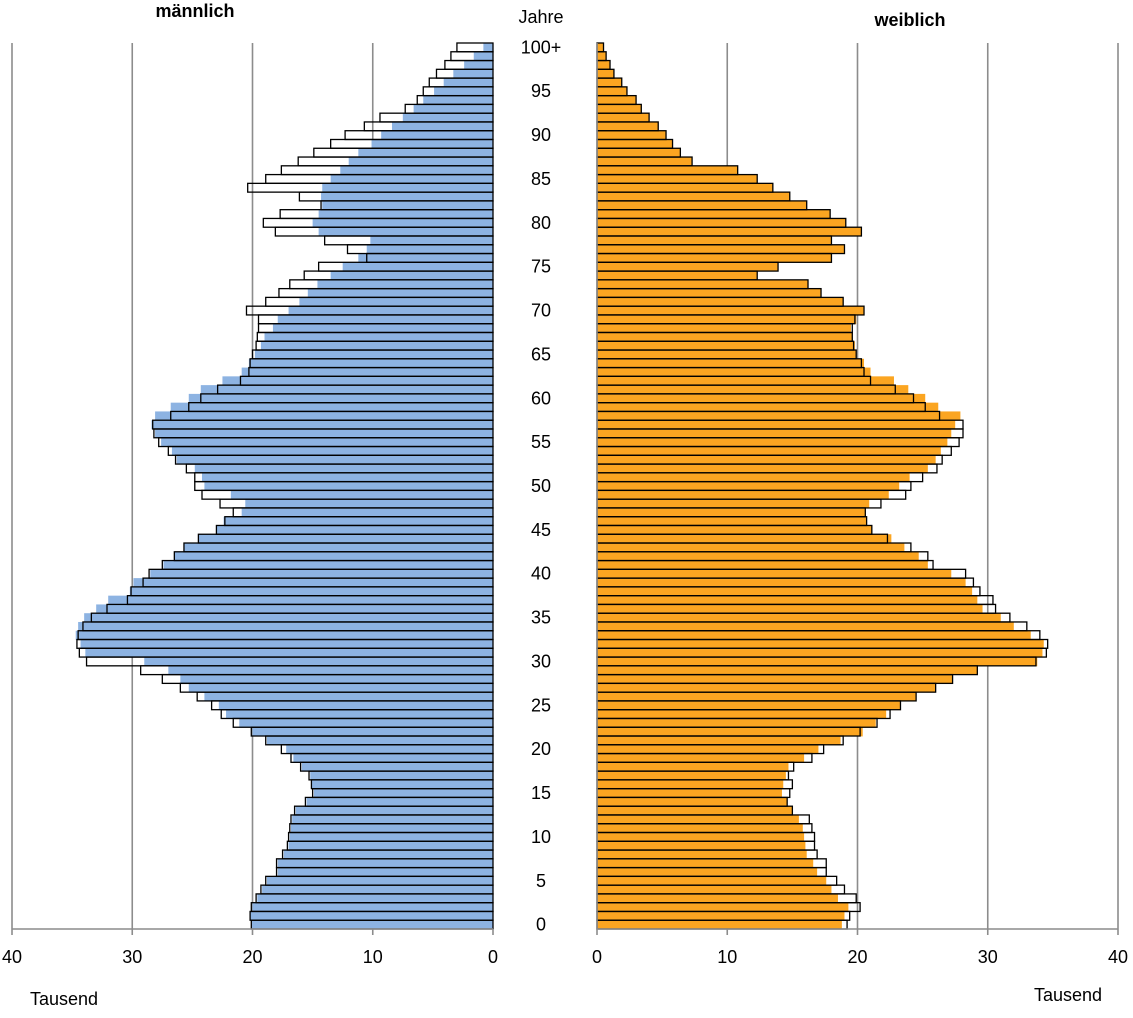  Describe the element at coordinates (909, 20) in the screenshot. I see `female-title: weiblich` at that location.